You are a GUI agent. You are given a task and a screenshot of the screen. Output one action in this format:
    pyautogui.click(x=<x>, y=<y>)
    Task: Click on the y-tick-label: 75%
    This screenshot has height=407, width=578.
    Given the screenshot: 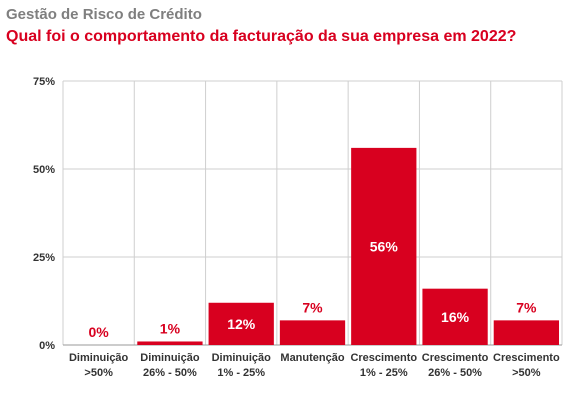 What is the action you would take?
    pyautogui.click(x=44, y=82)
    